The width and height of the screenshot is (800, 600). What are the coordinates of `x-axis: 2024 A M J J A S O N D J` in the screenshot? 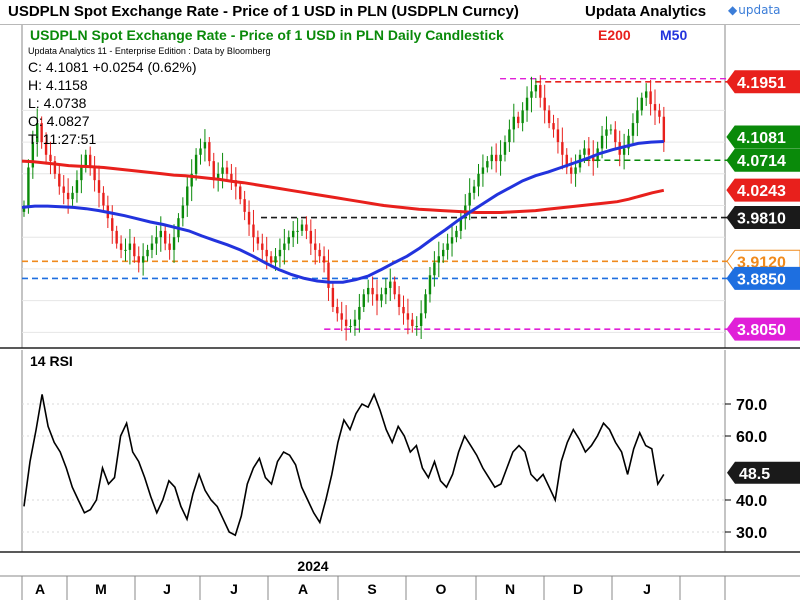 It's located at (400, 575).